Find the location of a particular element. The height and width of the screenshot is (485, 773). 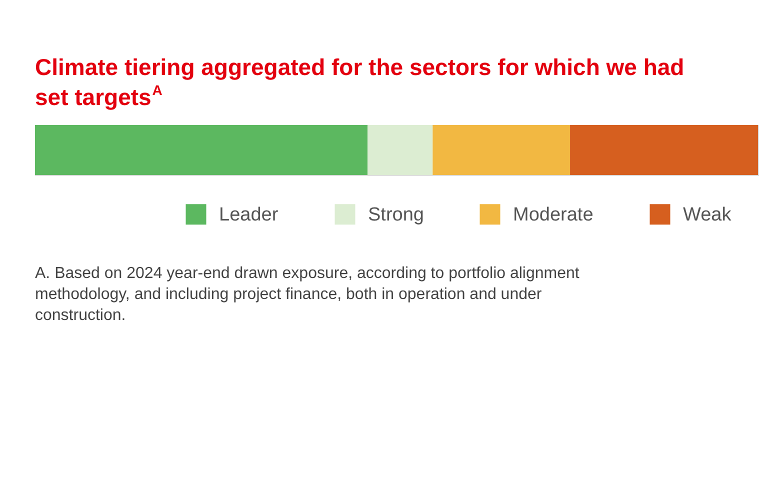

legend-label: Weak is located at coordinates (707, 215).